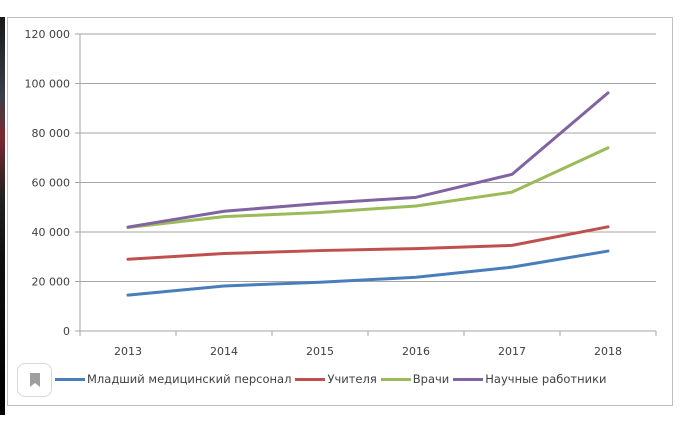 The height and width of the screenshot is (421, 692). What do you see at coordinates (512, 351) in the screenshot?
I see `x-tick-label: 2017` at bounding box center [512, 351].